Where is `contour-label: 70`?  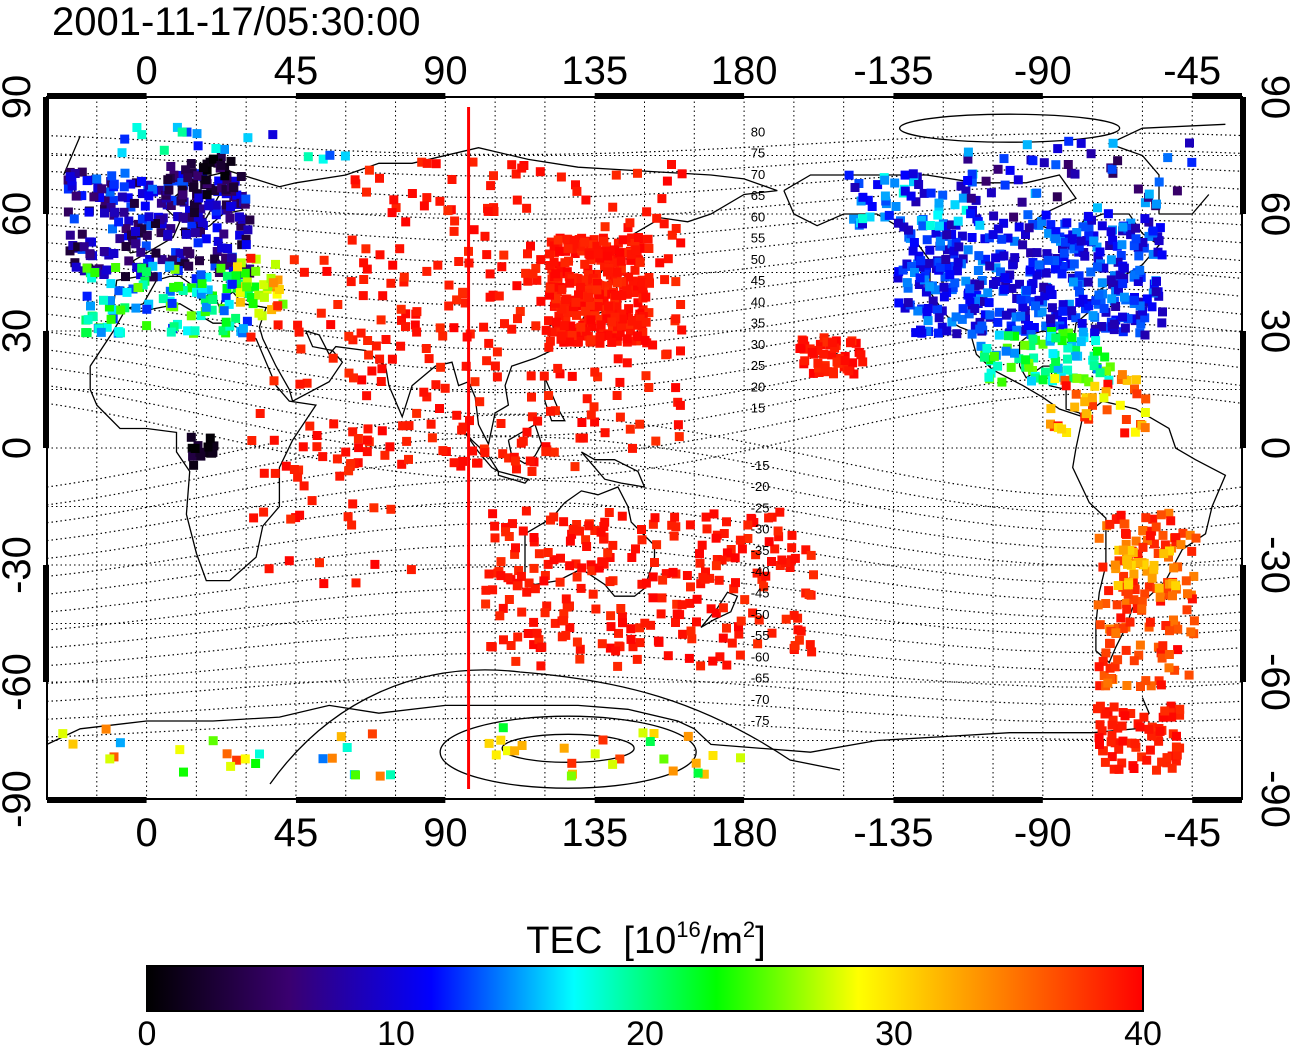
contour-label: 70 is located at coordinates (758, 174).